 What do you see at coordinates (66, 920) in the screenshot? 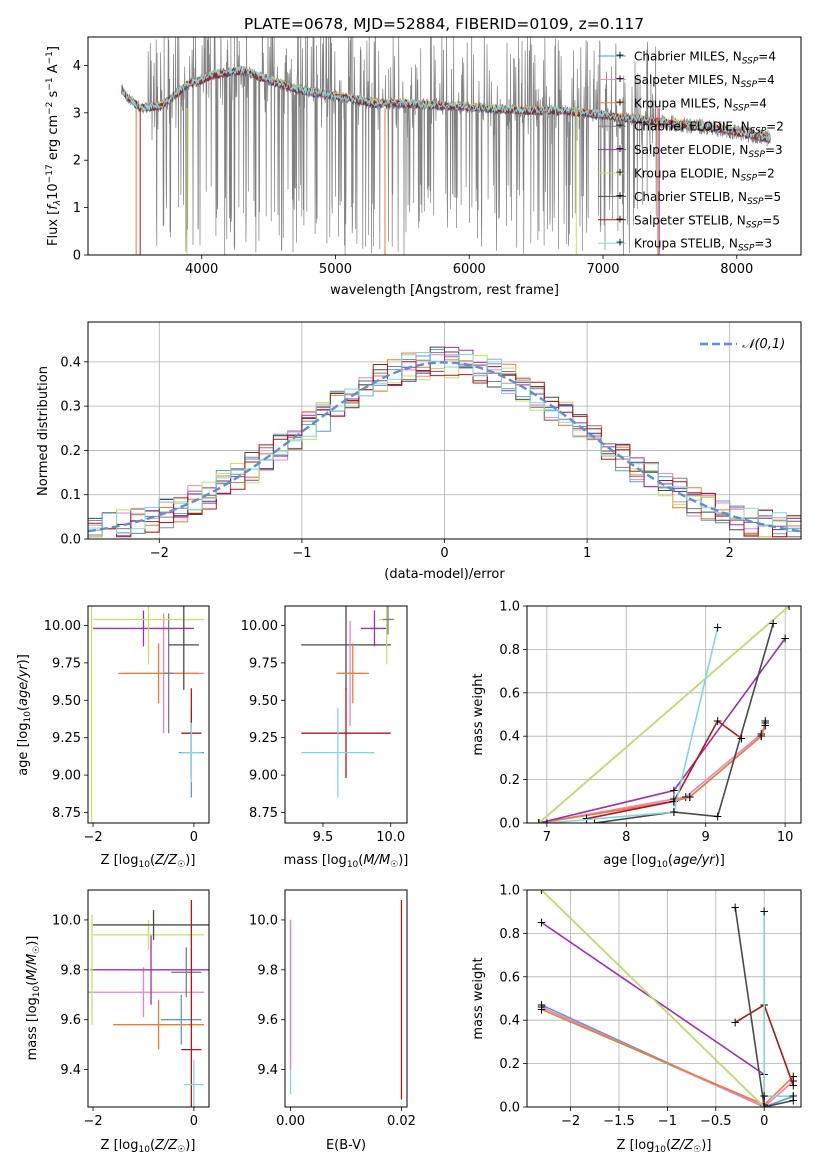
I see `y-tick-label: 10.0` at bounding box center [66, 920].